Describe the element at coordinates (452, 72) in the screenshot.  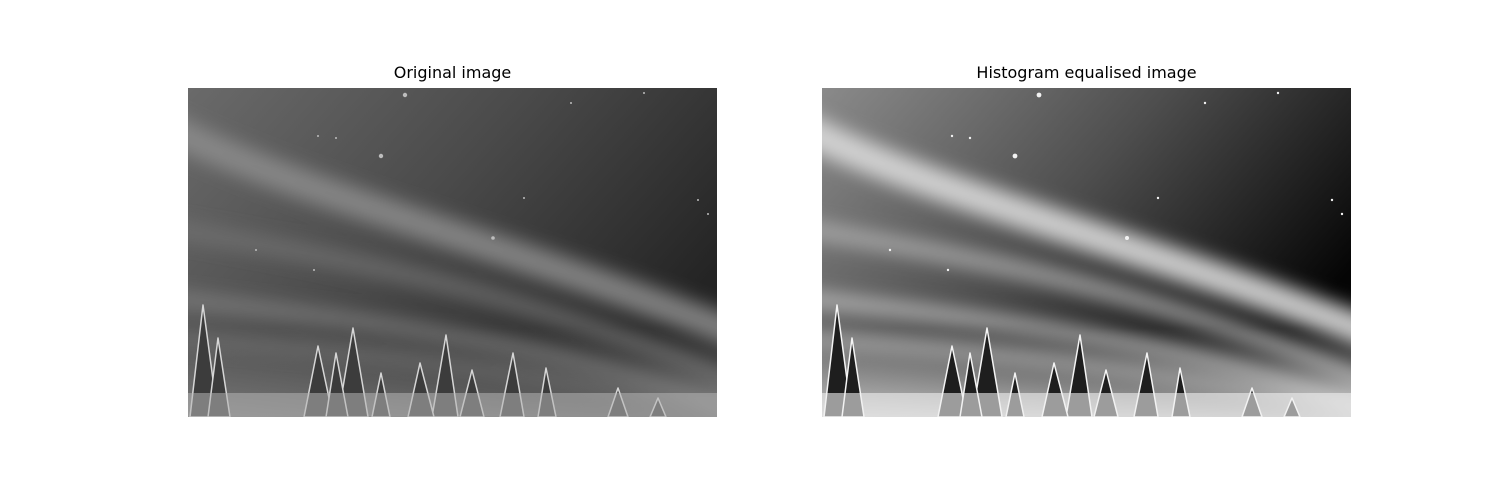
I see `original-image-title: Original image` at that location.